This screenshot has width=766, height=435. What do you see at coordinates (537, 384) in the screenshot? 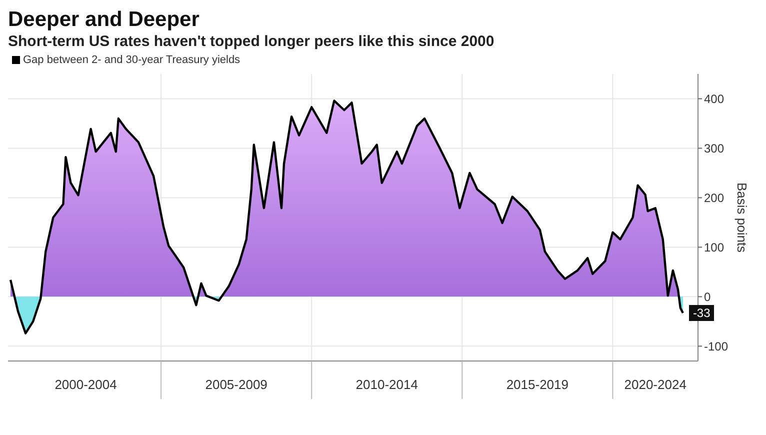
I see `x-tick-label: 2015-2019` at bounding box center [537, 384].